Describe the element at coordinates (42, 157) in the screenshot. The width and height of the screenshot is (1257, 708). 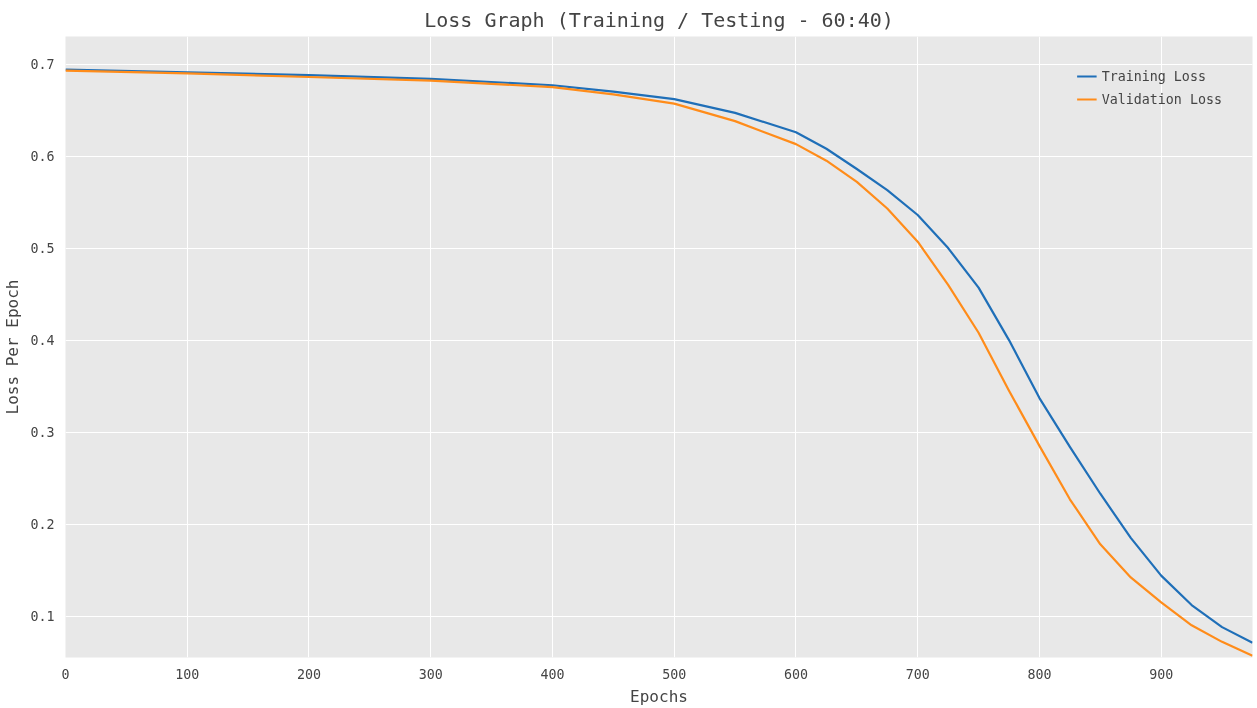
I see `y-tick-label: 0.6` at that location.